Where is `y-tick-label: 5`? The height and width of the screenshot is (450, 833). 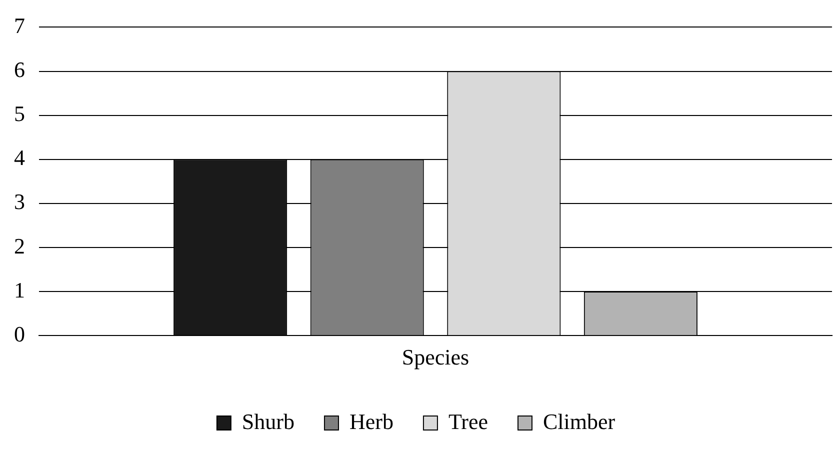 y-tick-label: 5 is located at coordinates (19, 113).